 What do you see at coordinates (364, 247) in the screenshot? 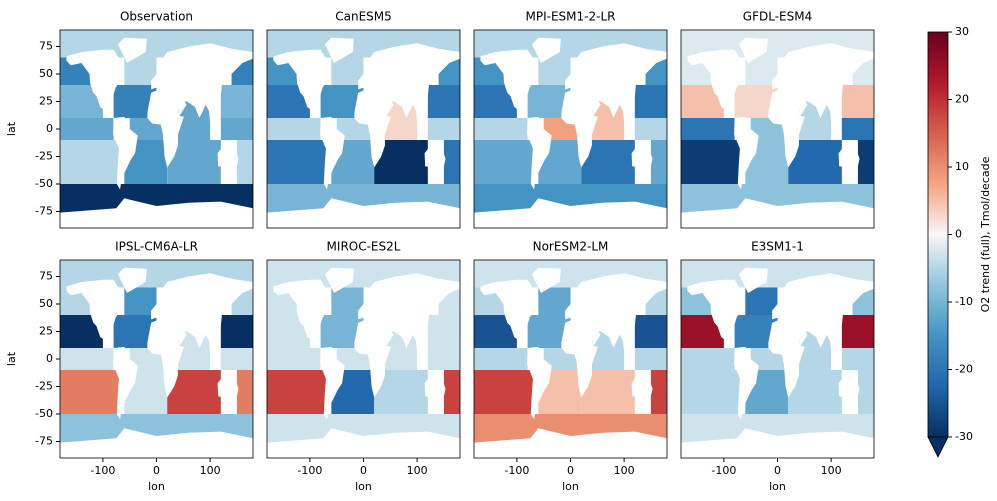
I see `panel-title: MIROC-ES2L` at bounding box center [364, 247].